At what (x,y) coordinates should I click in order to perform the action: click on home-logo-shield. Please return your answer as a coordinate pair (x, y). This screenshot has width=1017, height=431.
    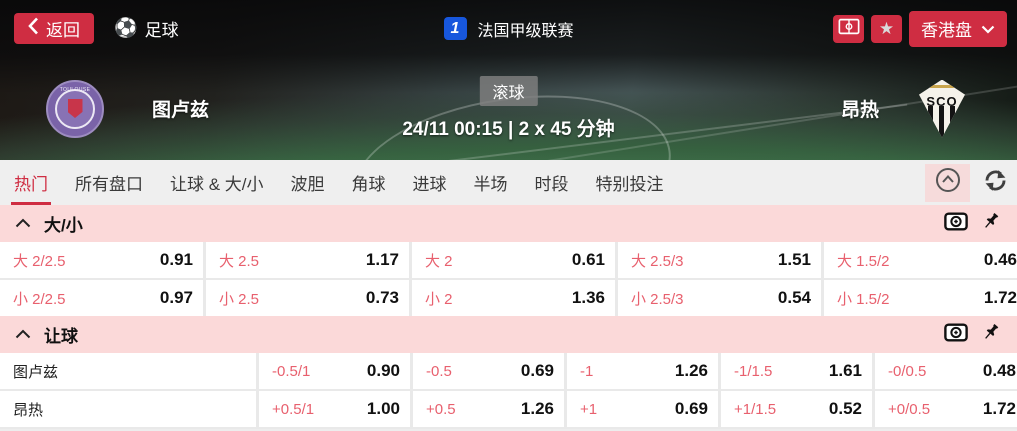
    Looking at the image, I should click on (75, 108).